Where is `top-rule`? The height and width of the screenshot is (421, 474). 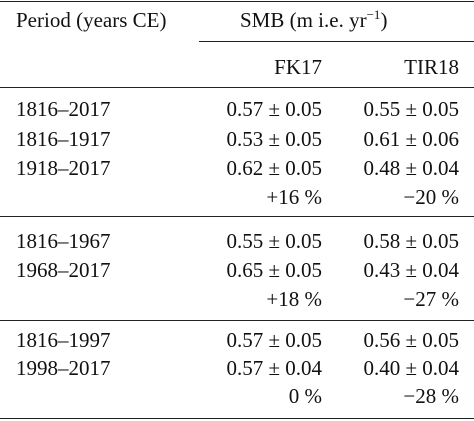 top-rule is located at coordinates (237, 1).